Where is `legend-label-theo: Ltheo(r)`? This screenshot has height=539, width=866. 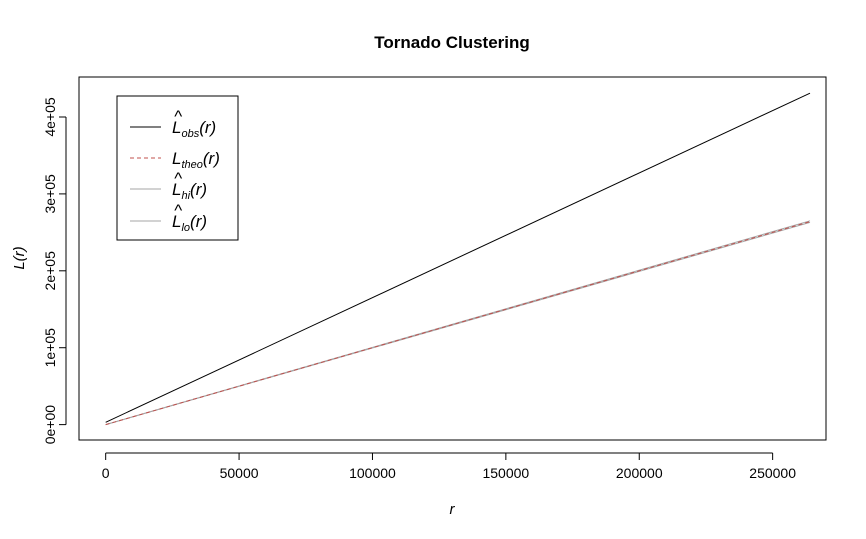 legend-label-theo: Ltheo(r) is located at coordinates (196, 160).